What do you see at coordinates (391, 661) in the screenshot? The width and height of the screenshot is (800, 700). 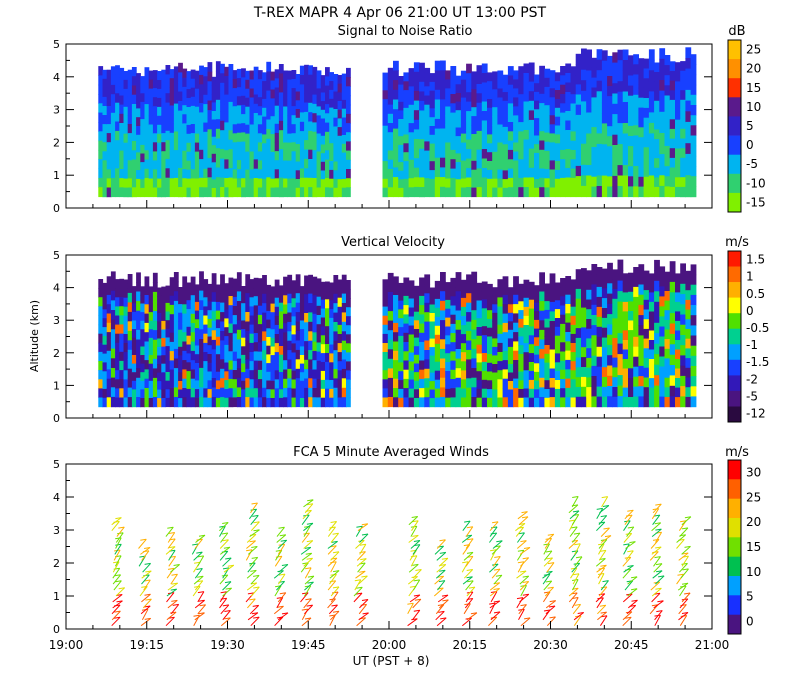 I see `time-axis-label: UT (PST + 8)` at bounding box center [391, 661].